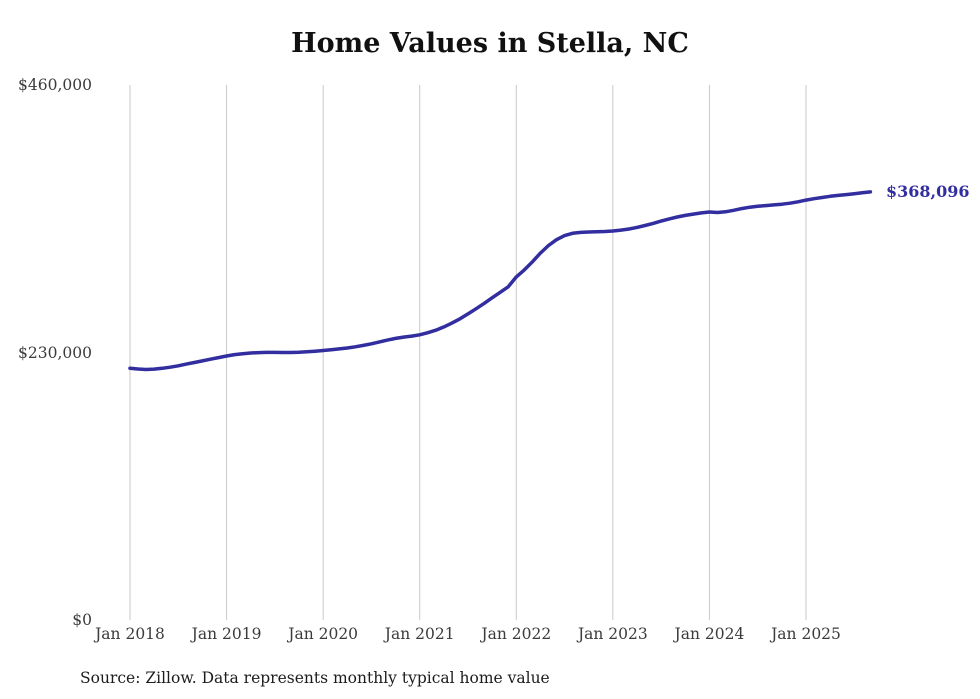  I want to click on y-tick-label: $230,000, so click(55, 352).